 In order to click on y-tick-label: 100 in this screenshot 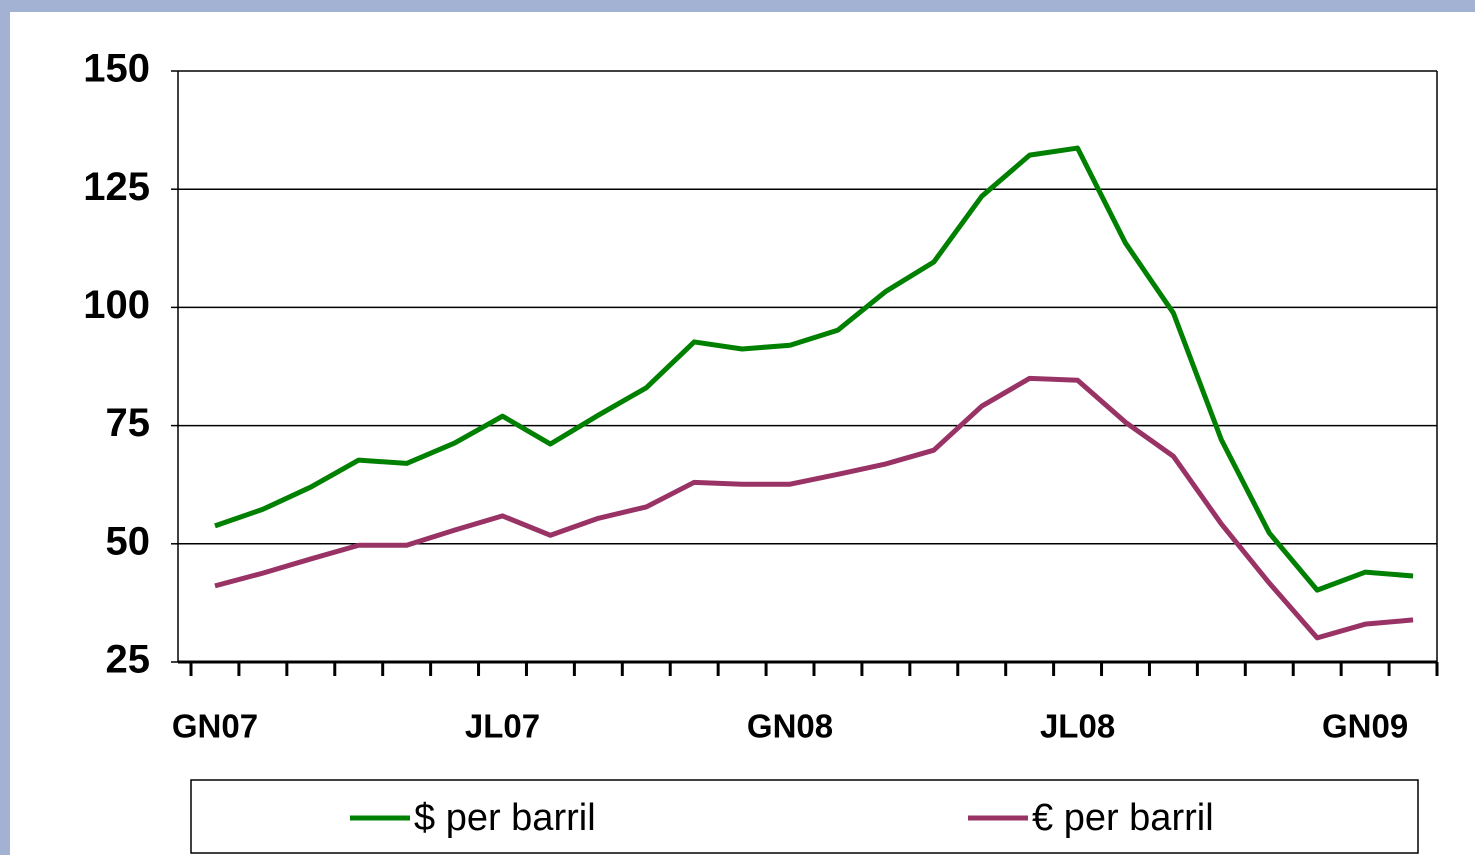, I will do `click(116, 305)`.